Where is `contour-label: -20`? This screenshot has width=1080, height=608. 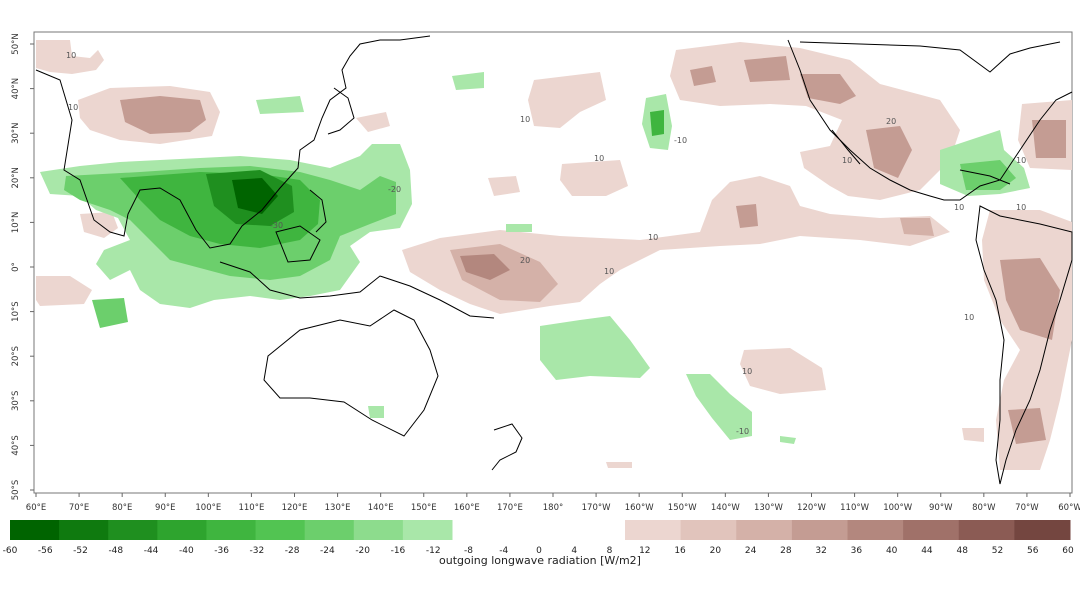
contour-label: -20 is located at coordinates (394, 189).